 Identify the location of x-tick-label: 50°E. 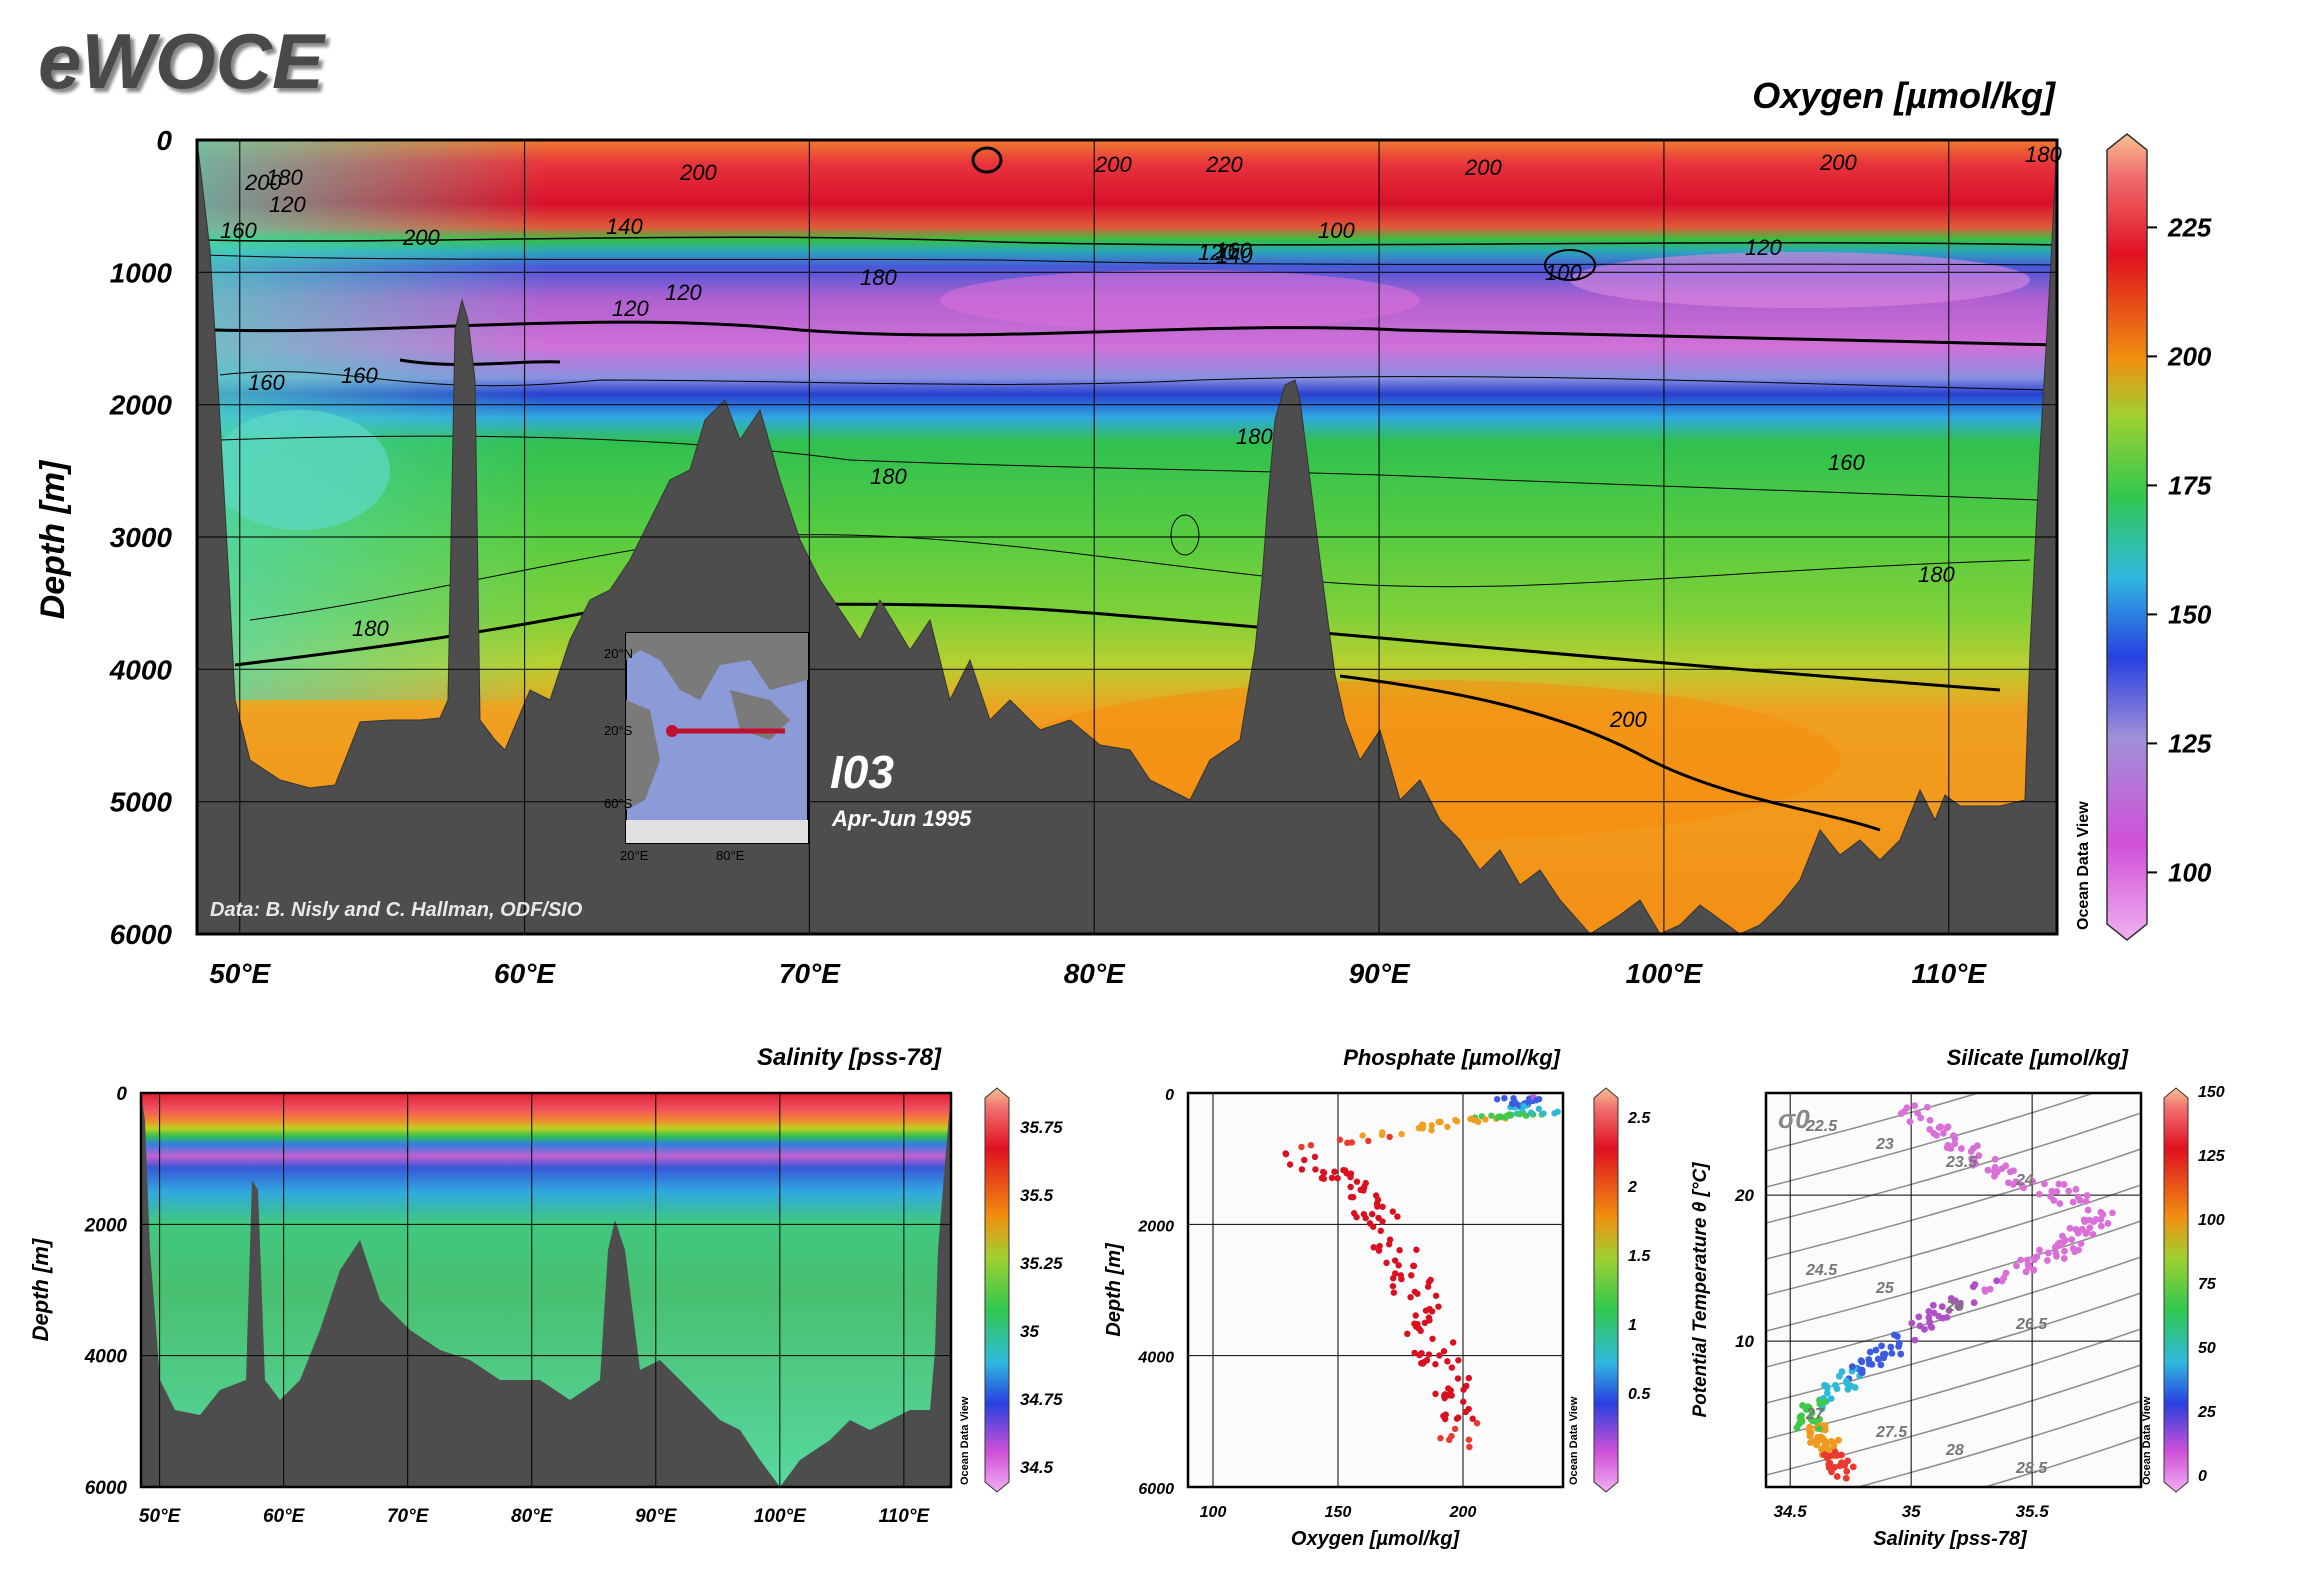
(240, 973).